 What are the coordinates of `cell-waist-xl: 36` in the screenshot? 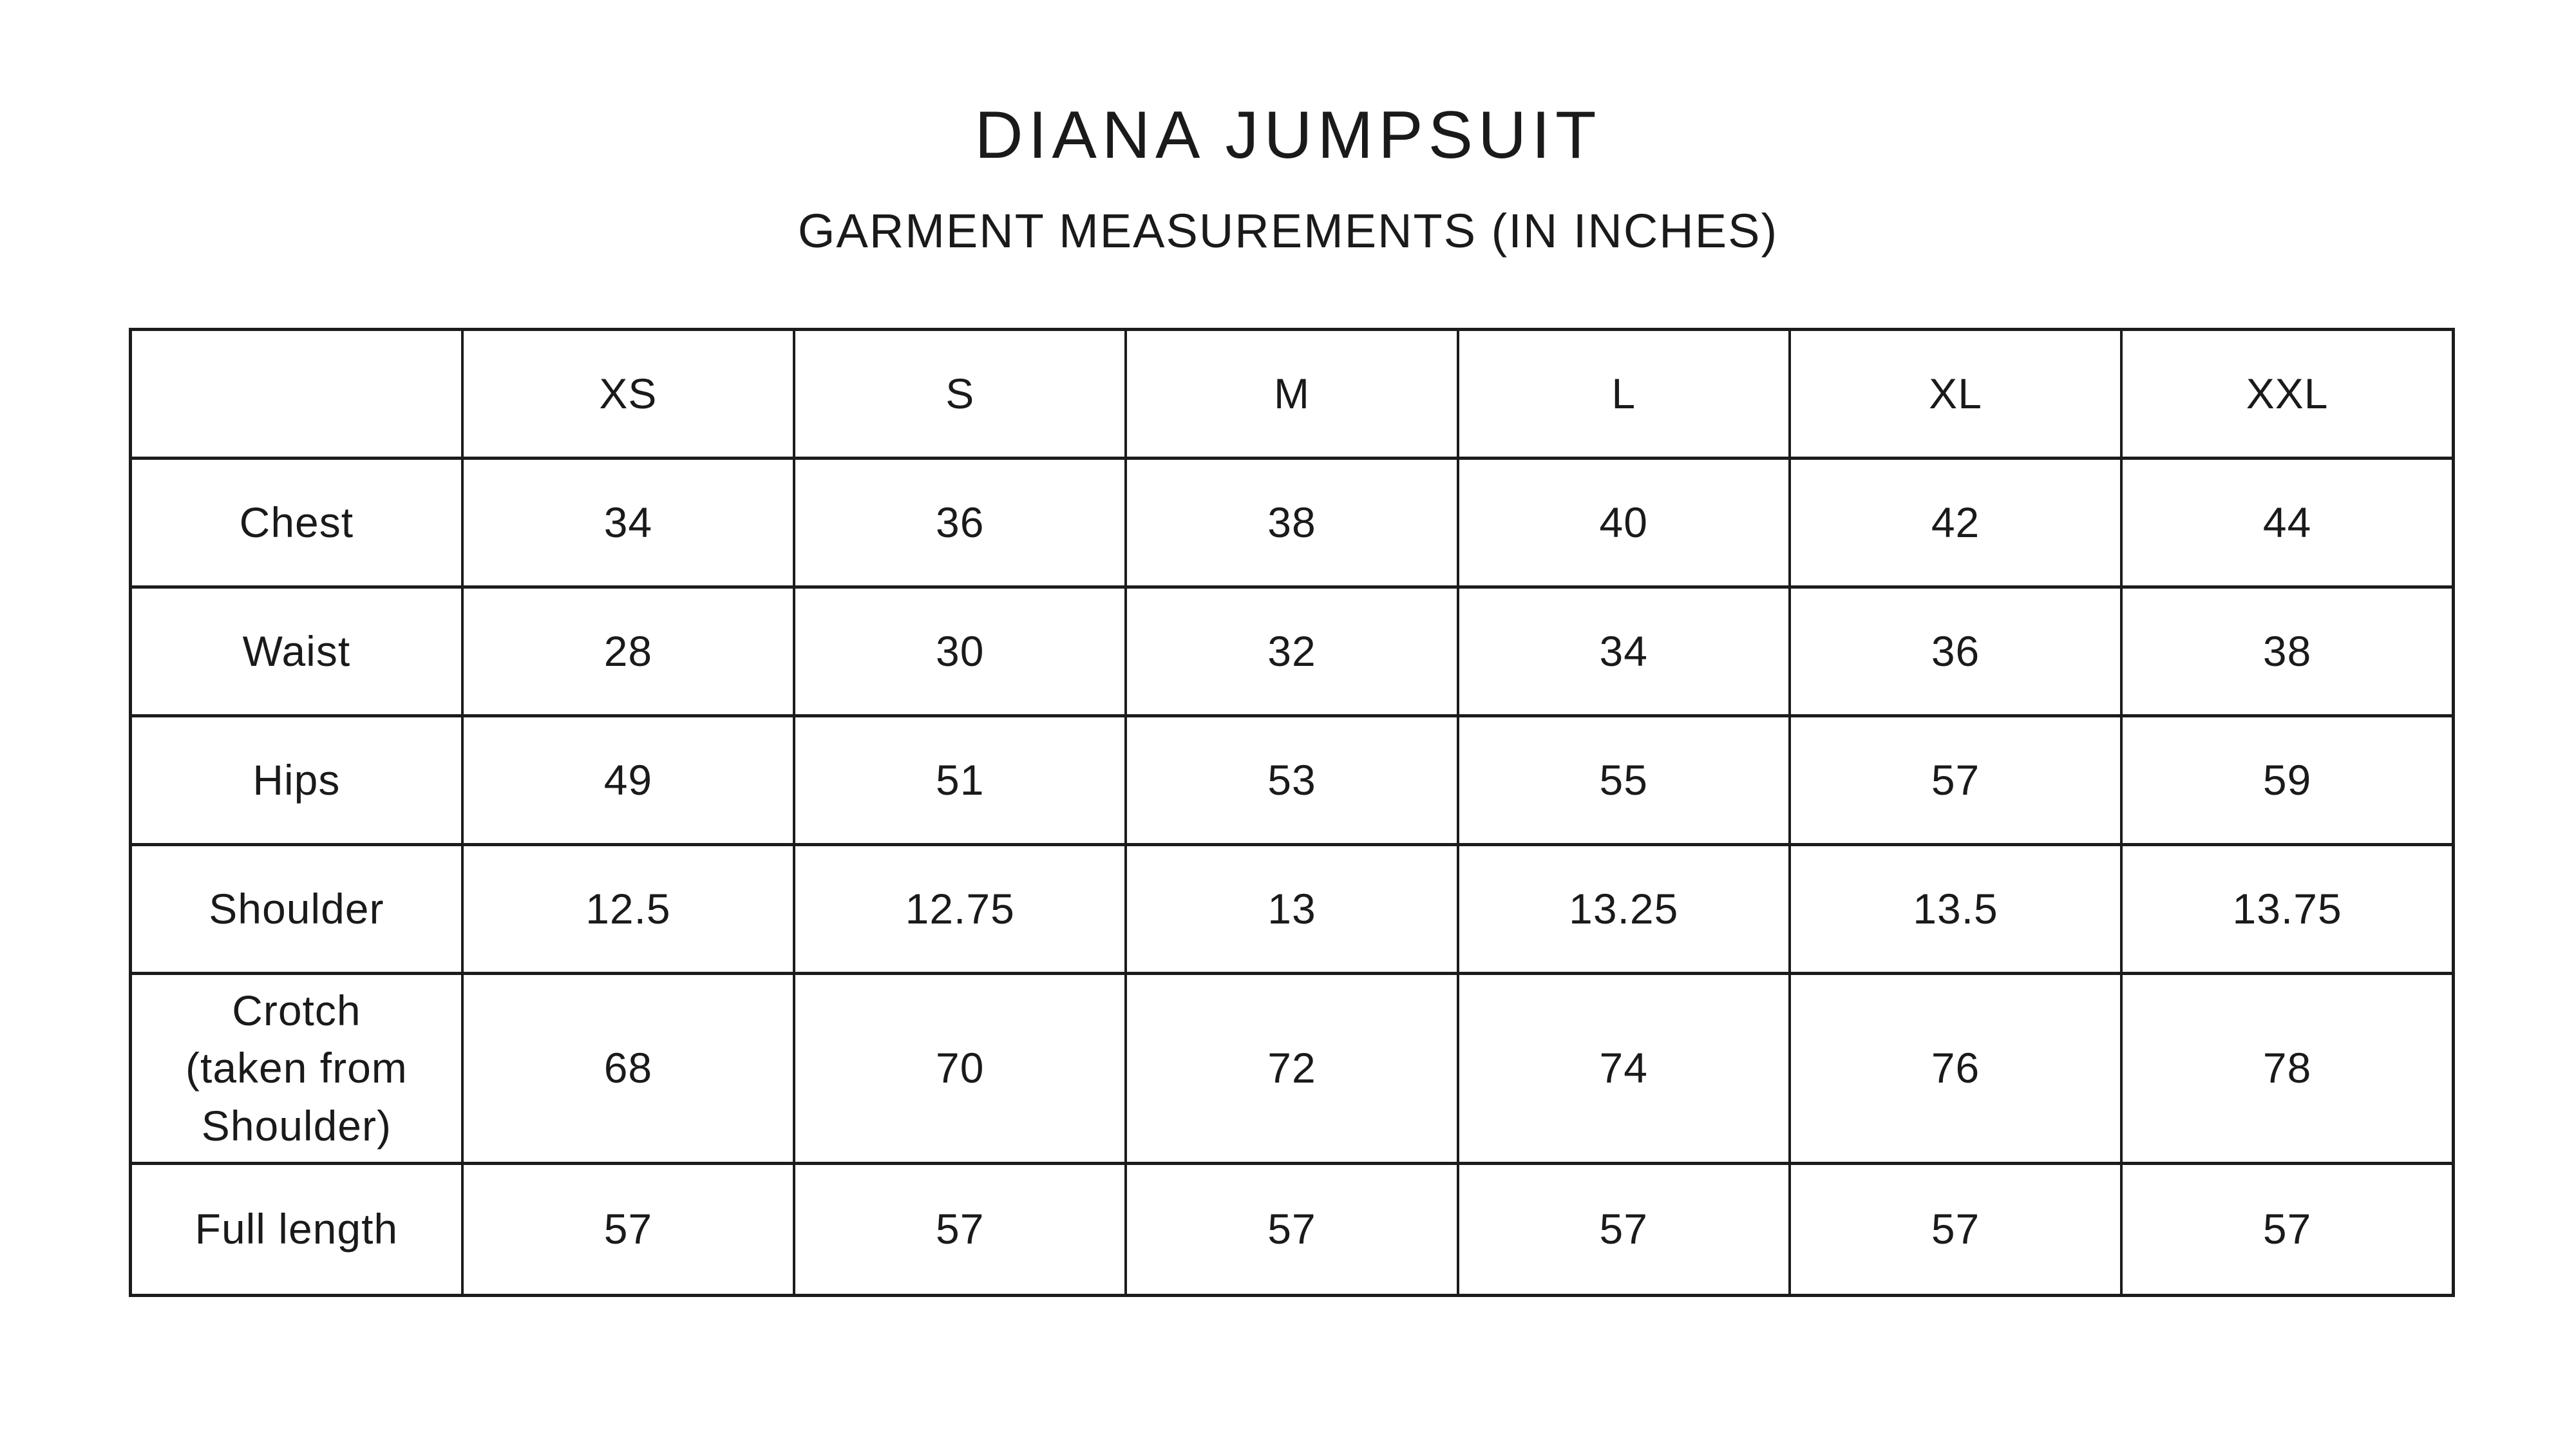 It's located at (1956, 651).